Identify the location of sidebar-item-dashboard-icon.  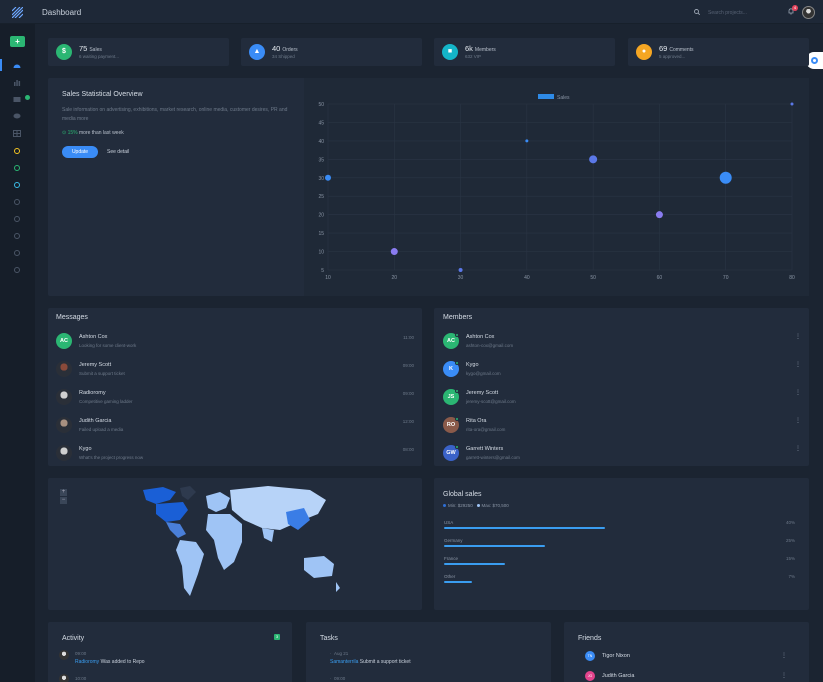
(17, 65).